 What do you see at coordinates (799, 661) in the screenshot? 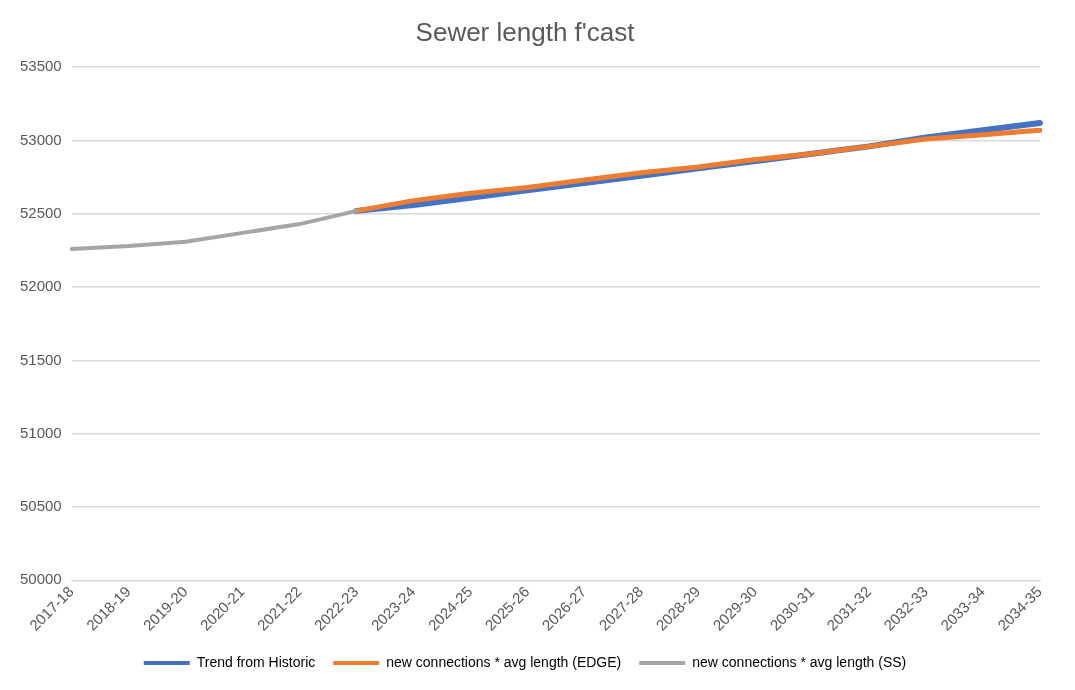
I see `legend-label: new connections * avg length (SS)` at bounding box center [799, 661].